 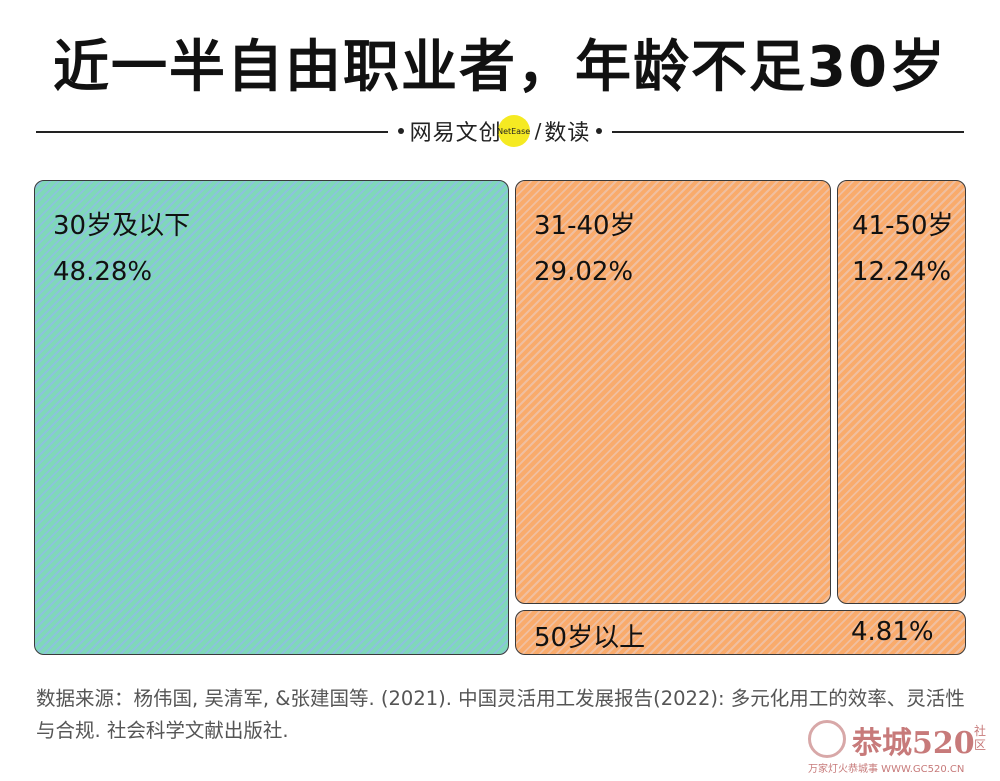 I want to click on brand-name: 网易文创, so click(x=455, y=133).